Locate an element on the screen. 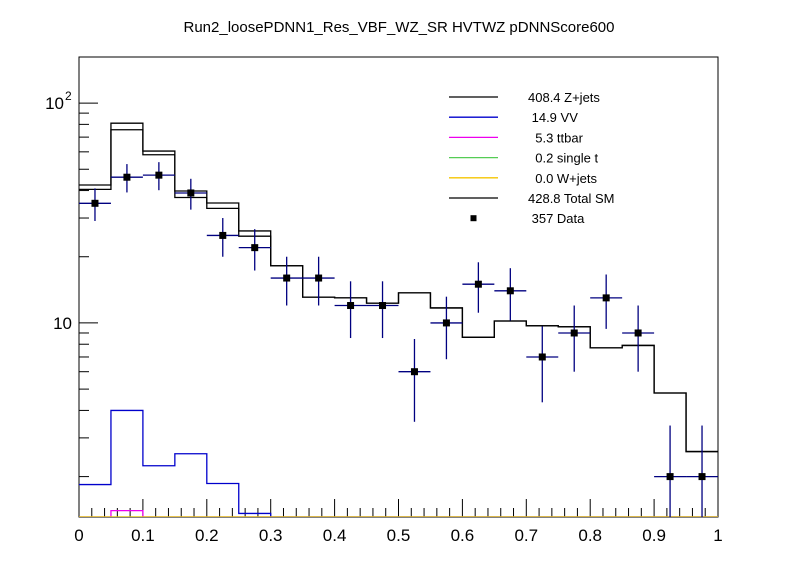 The height and width of the screenshot is (575, 798). legend-entry: 14.9 VV is located at coordinates (513, 117).